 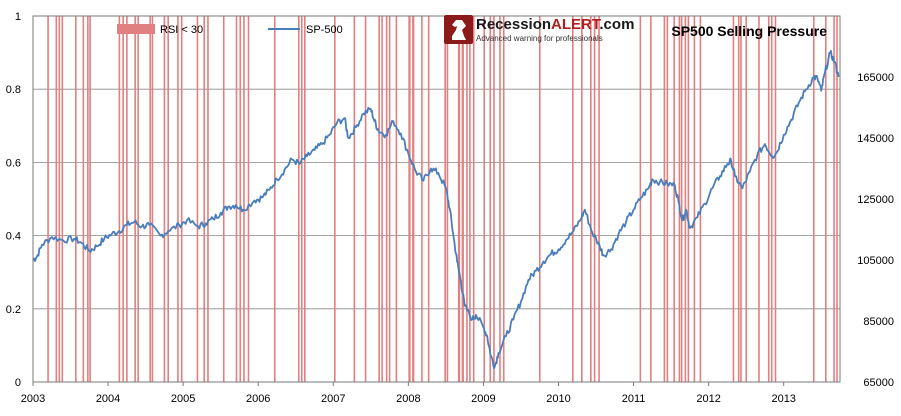 I want to click on legend-label-rsi: RSI < 30, so click(x=181, y=30).